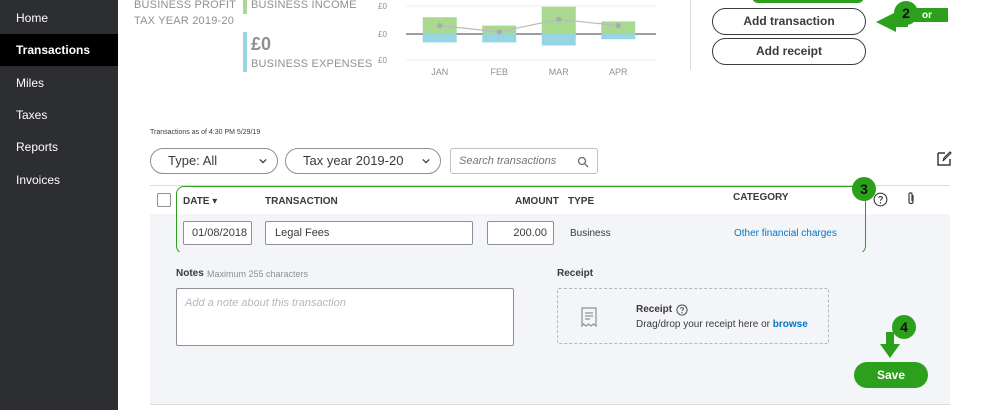 This screenshot has width=999, height=410. I want to click on column-header-date: DATE ▾, so click(200, 201).